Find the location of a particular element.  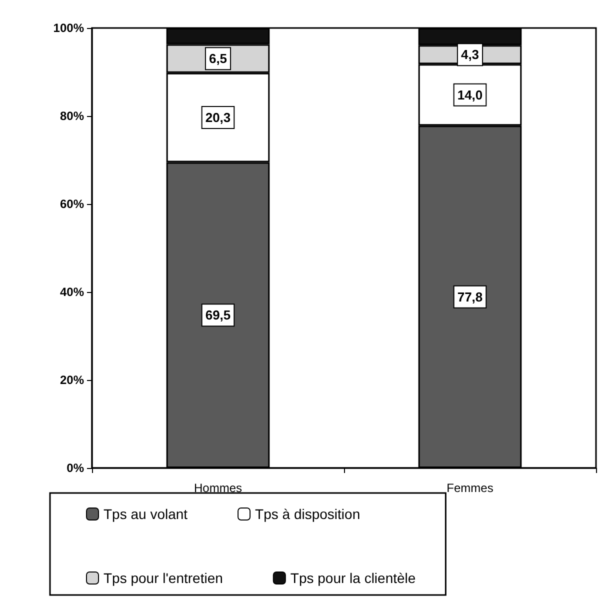

y-tick-label: 20% is located at coordinates (72, 380).